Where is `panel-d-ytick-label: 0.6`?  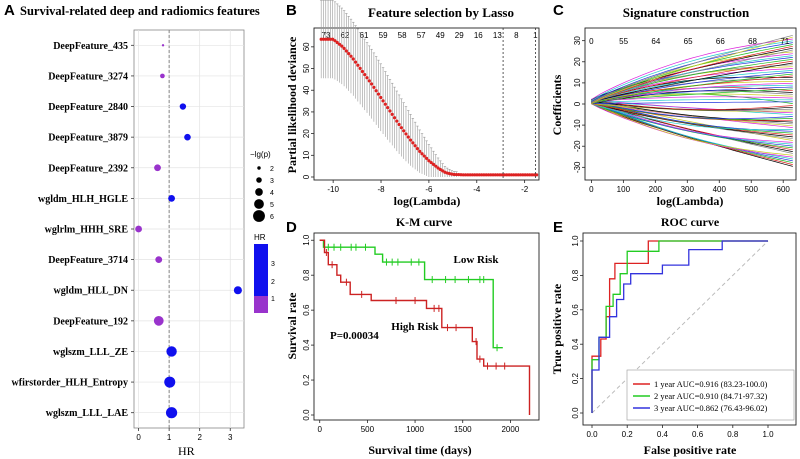 panel-d-ytick-label: 0.6 is located at coordinates (306, 310).